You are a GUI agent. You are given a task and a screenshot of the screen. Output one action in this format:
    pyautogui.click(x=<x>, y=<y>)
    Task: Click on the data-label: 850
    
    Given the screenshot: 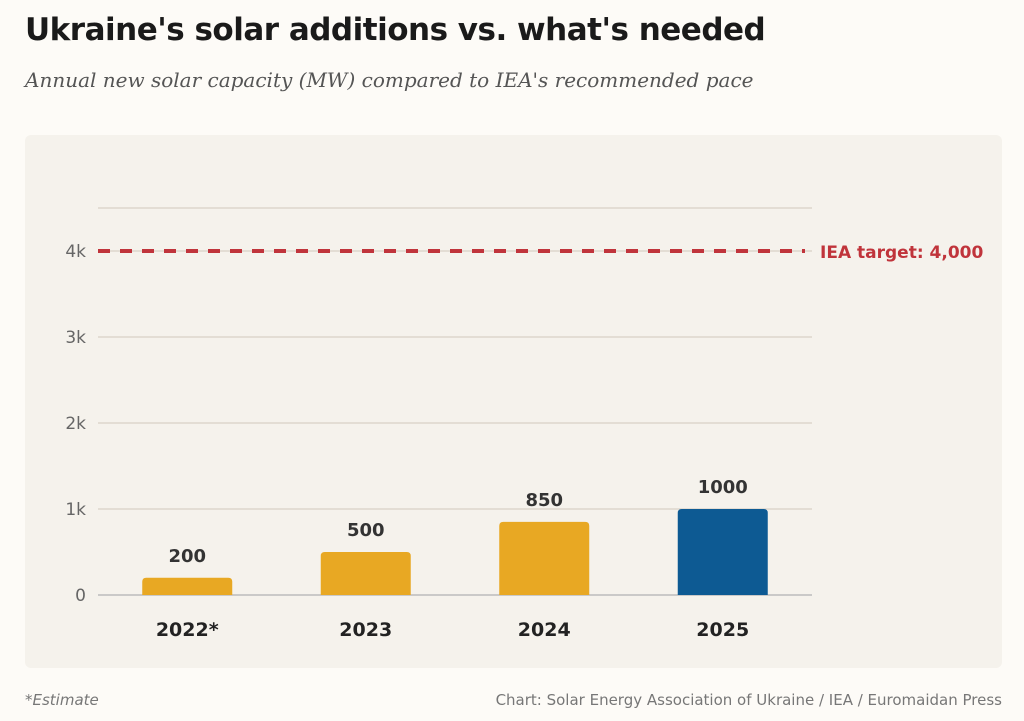 What is the action you would take?
    pyautogui.click(x=544, y=500)
    